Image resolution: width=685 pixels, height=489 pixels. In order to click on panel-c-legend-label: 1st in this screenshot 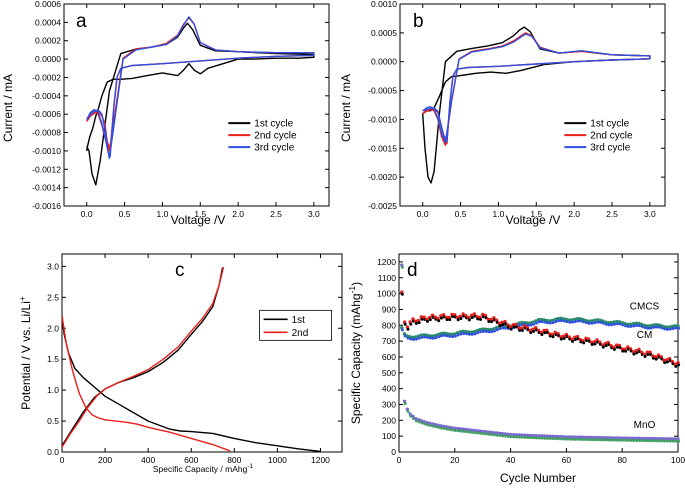, I will do `click(299, 320)`.